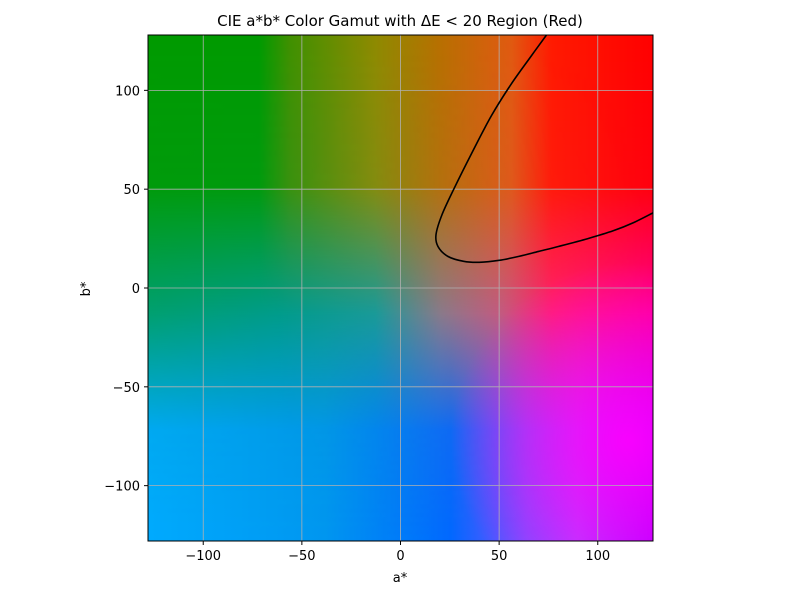 This screenshot has width=800, height=600. What do you see at coordinates (126, 289) in the screenshot?
I see `y-axis: −100 −50 0 50 100` at bounding box center [126, 289].